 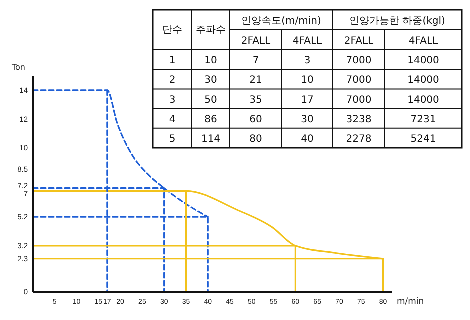 I want to click on text: 7231, so click(x=423, y=120).